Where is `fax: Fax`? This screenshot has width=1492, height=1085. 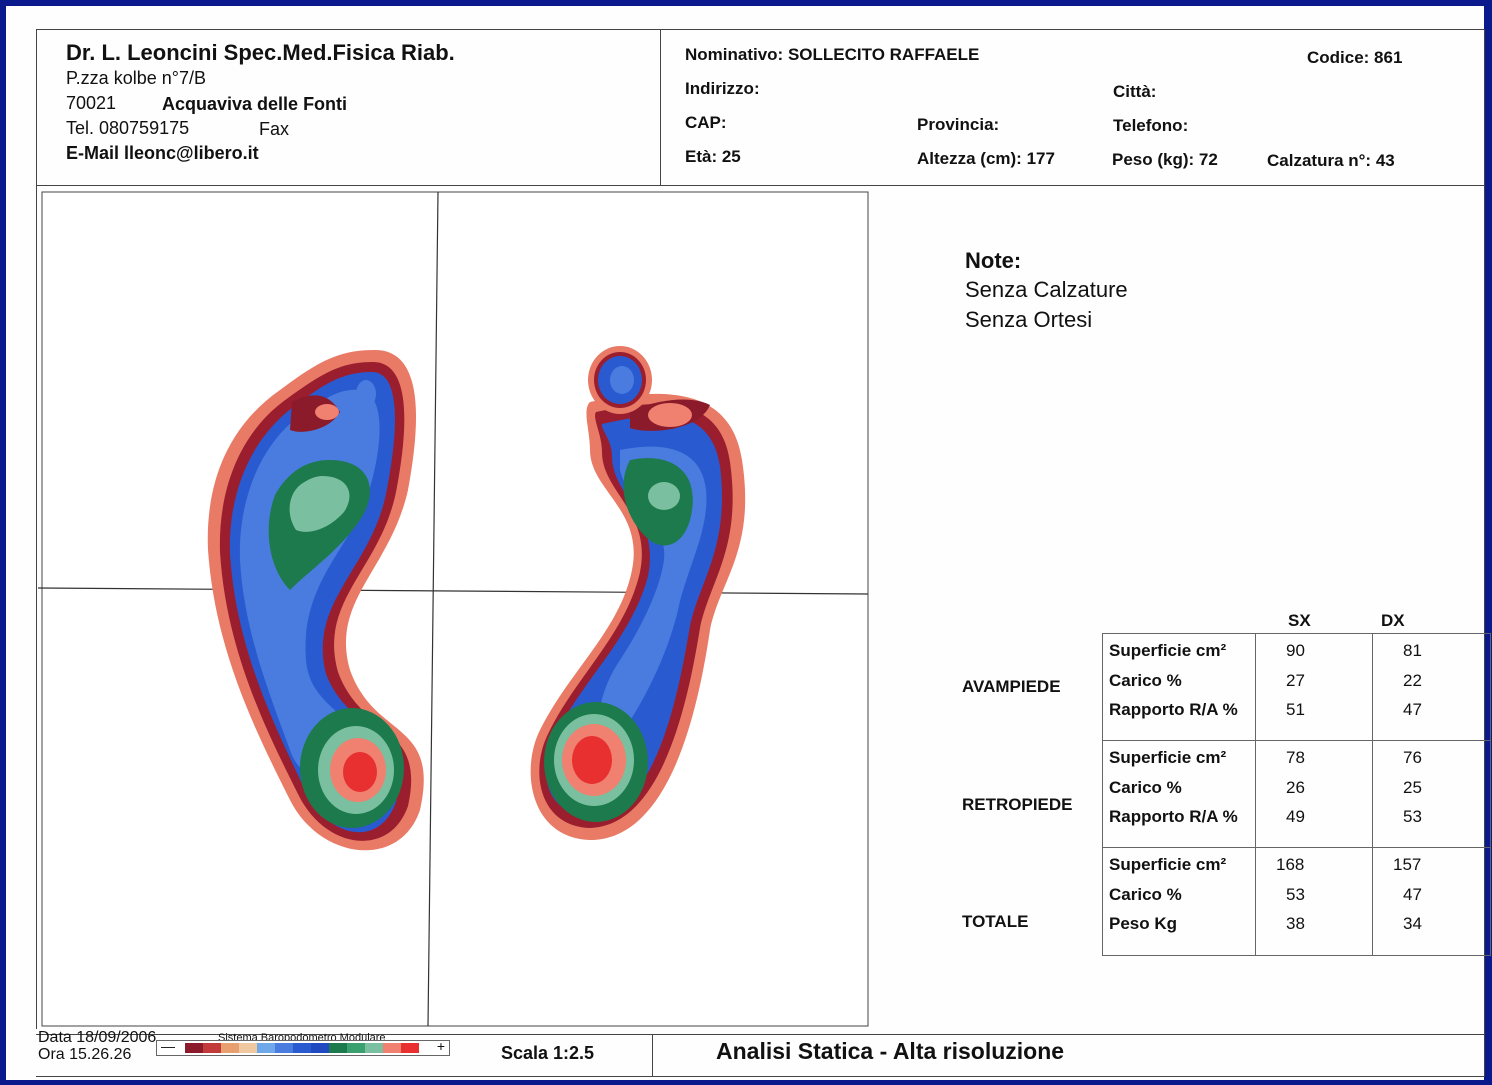 fax: Fax is located at coordinates (274, 129).